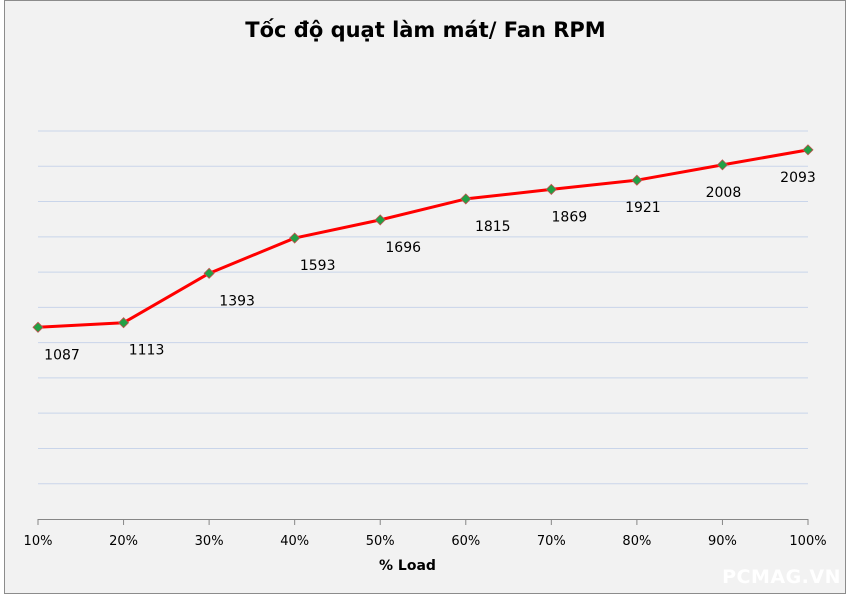 The height and width of the screenshot is (598, 851). I want to click on x-tick-label: 40%, so click(294, 541).